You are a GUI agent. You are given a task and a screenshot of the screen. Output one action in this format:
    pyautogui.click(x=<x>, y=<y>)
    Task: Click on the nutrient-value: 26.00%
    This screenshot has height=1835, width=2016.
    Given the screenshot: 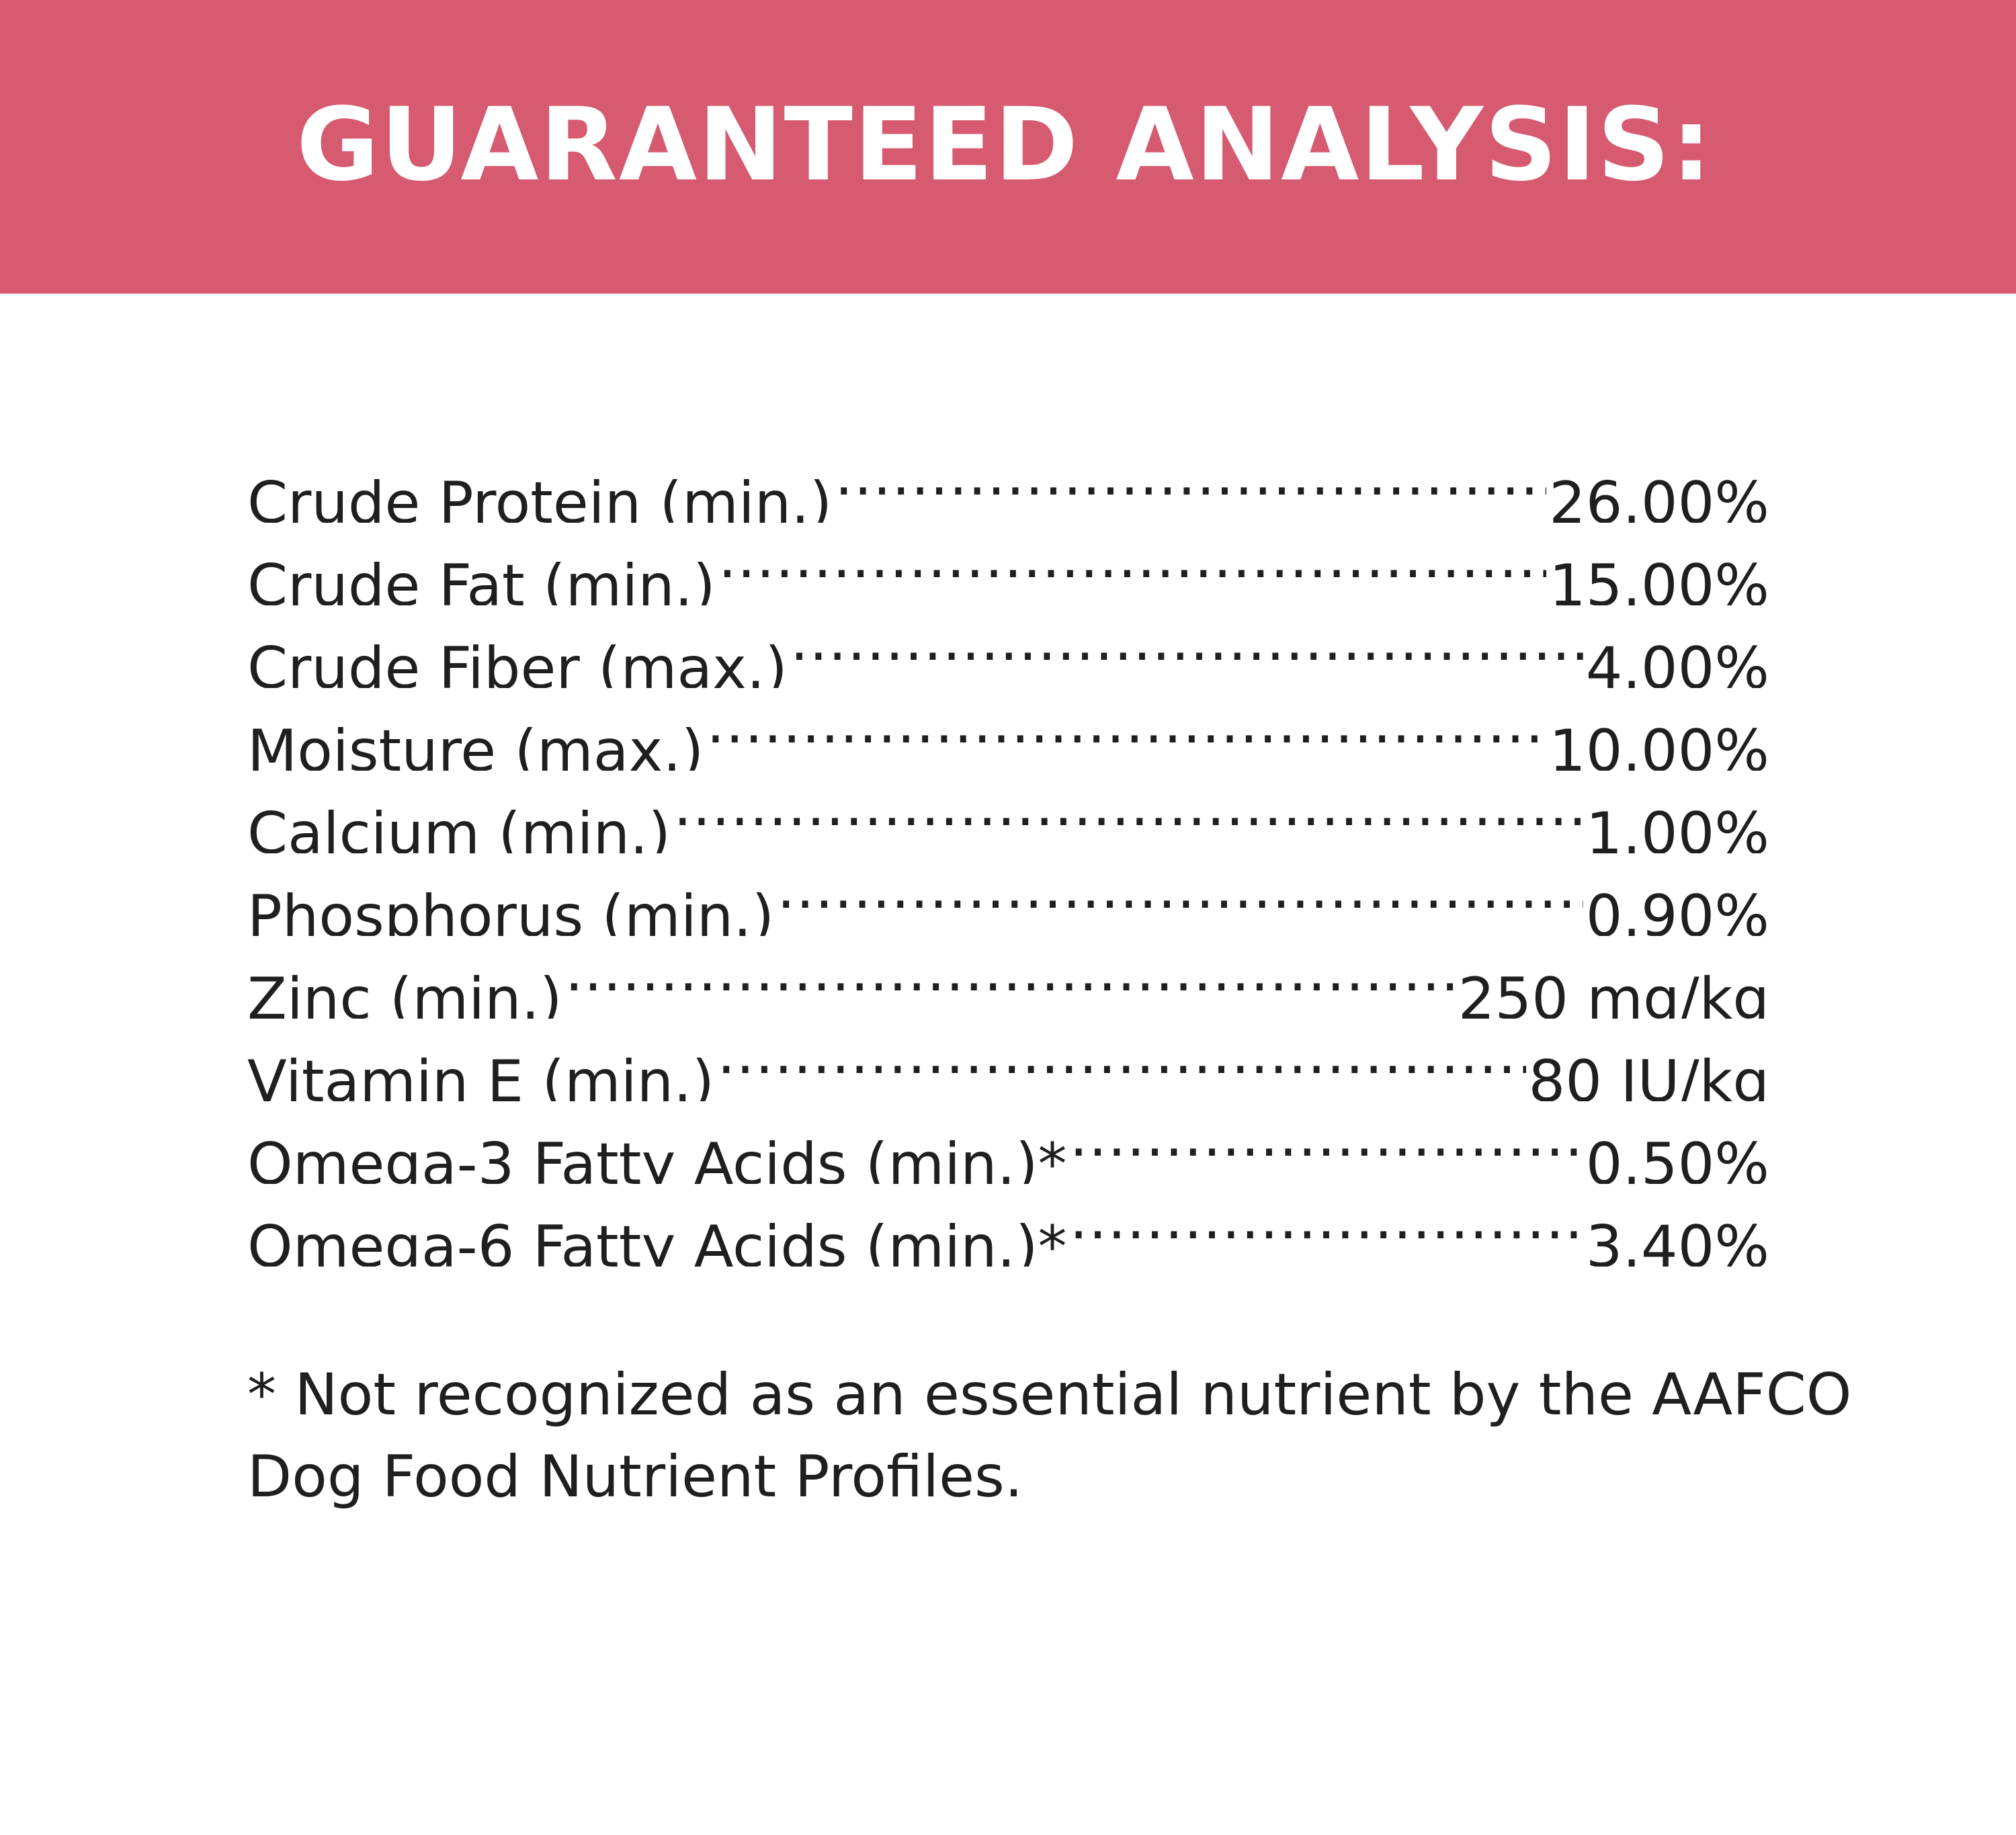 What is the action you would take?
    pyautogui.click(x=1659, y=497)
    